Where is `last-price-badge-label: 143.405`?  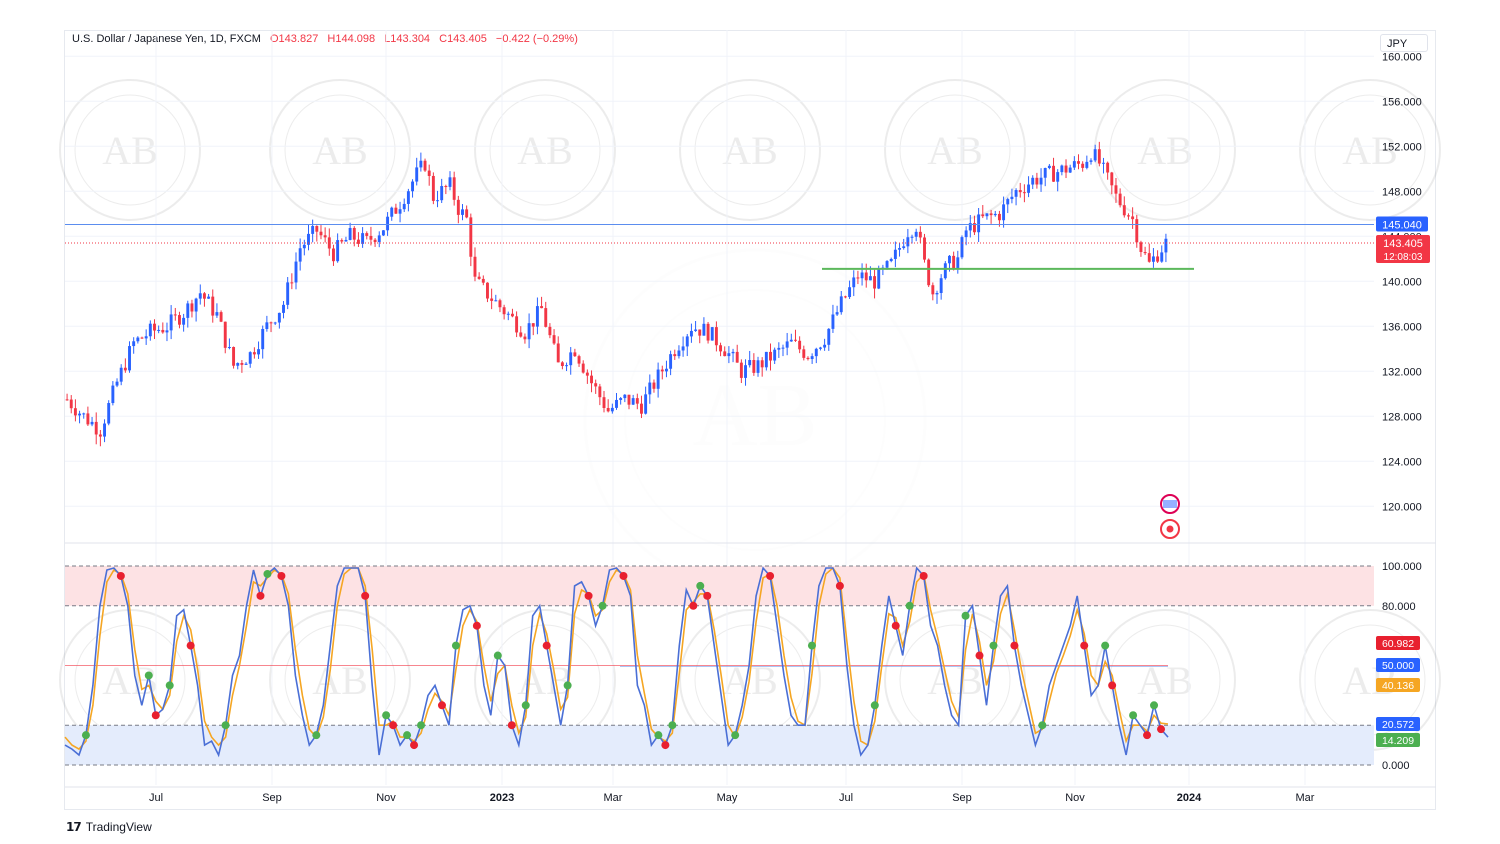 last-price-badge-label: 143.405 is located at coordinates (1403, 244).